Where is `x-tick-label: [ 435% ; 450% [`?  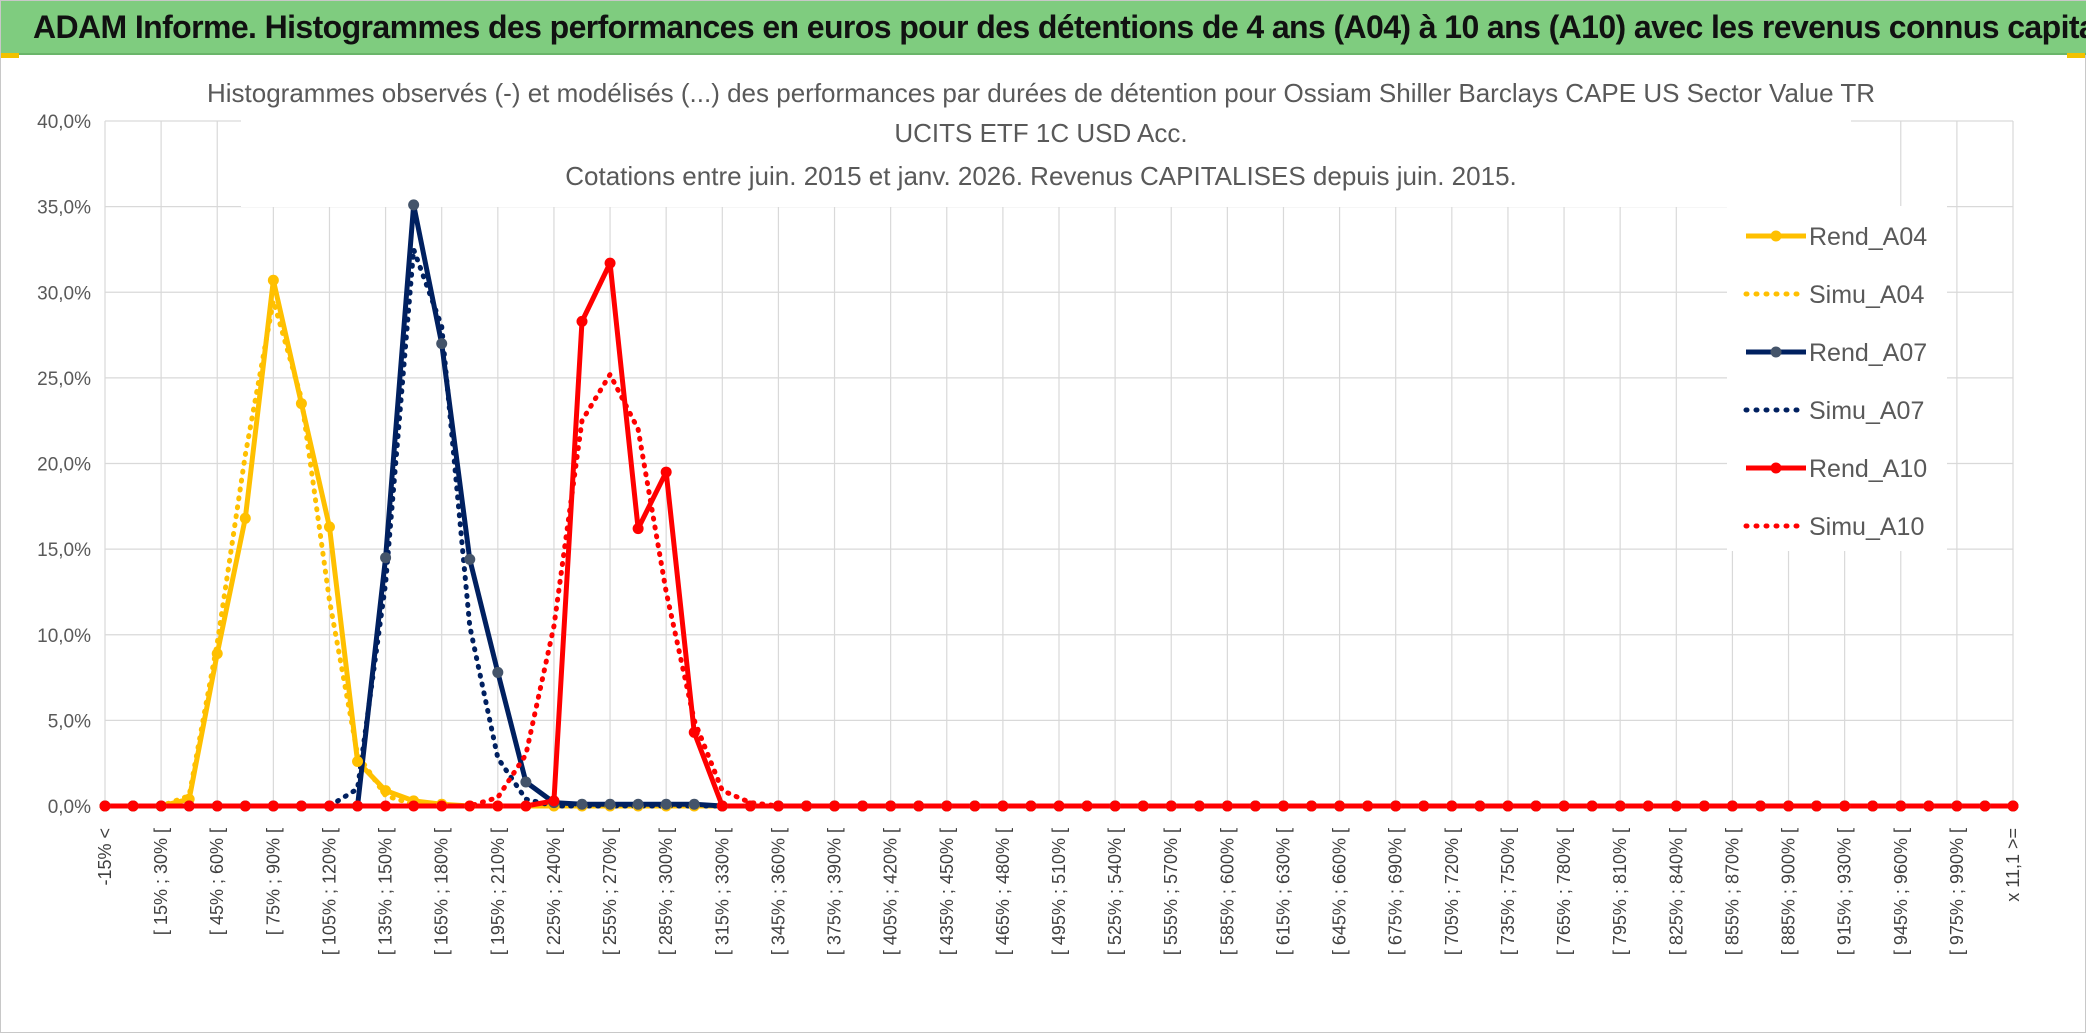
x-tick-label: [ 435% ; 450% [ is located at coordinates (947, 891).